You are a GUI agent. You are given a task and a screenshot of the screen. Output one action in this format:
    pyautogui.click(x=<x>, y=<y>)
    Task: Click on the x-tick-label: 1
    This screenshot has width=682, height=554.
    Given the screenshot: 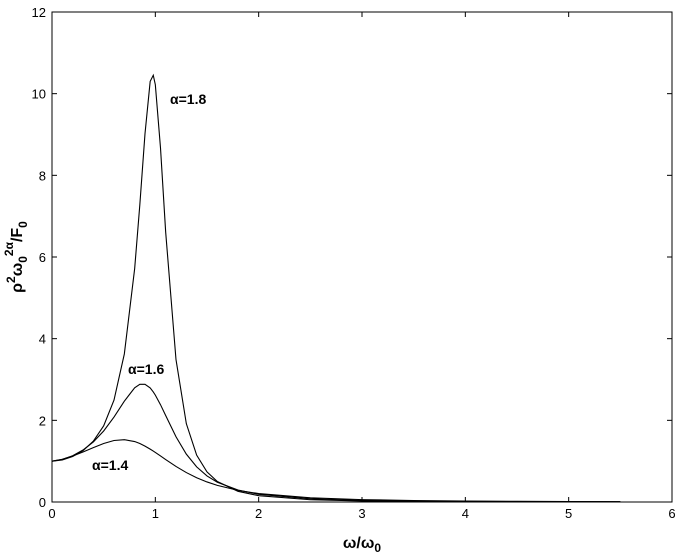 What is the action you would take?
    pyautogui.click(x=155, y=513)
    